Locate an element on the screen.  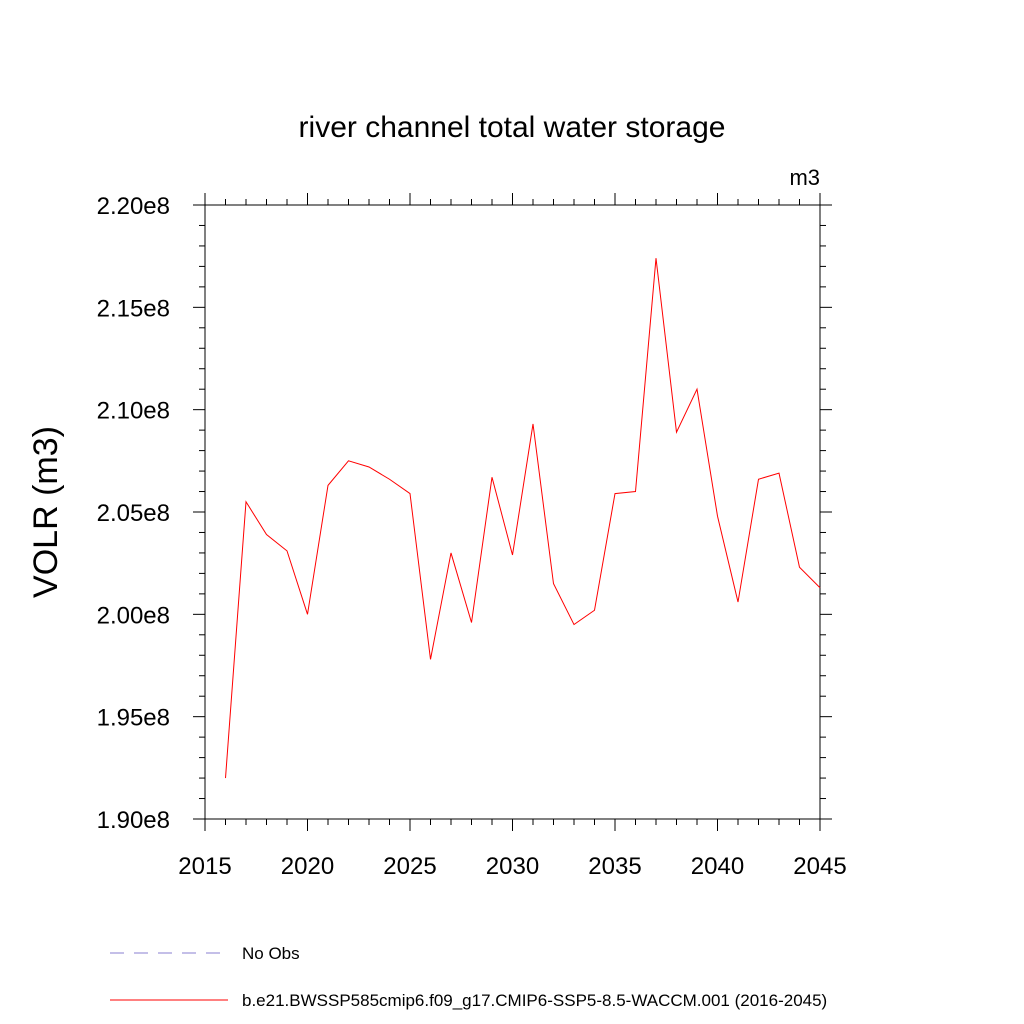
x-tick-label: 2030 is located at coordinates (512, 866).